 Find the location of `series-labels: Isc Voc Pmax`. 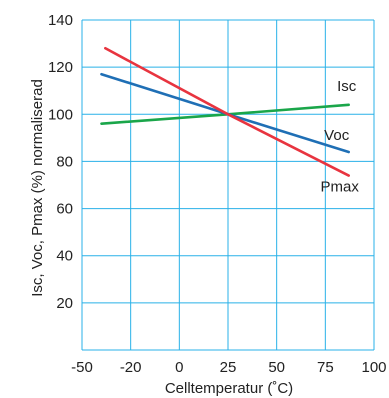

series-labels: Isc Voc Pmax is located at coordinates (340, 137).